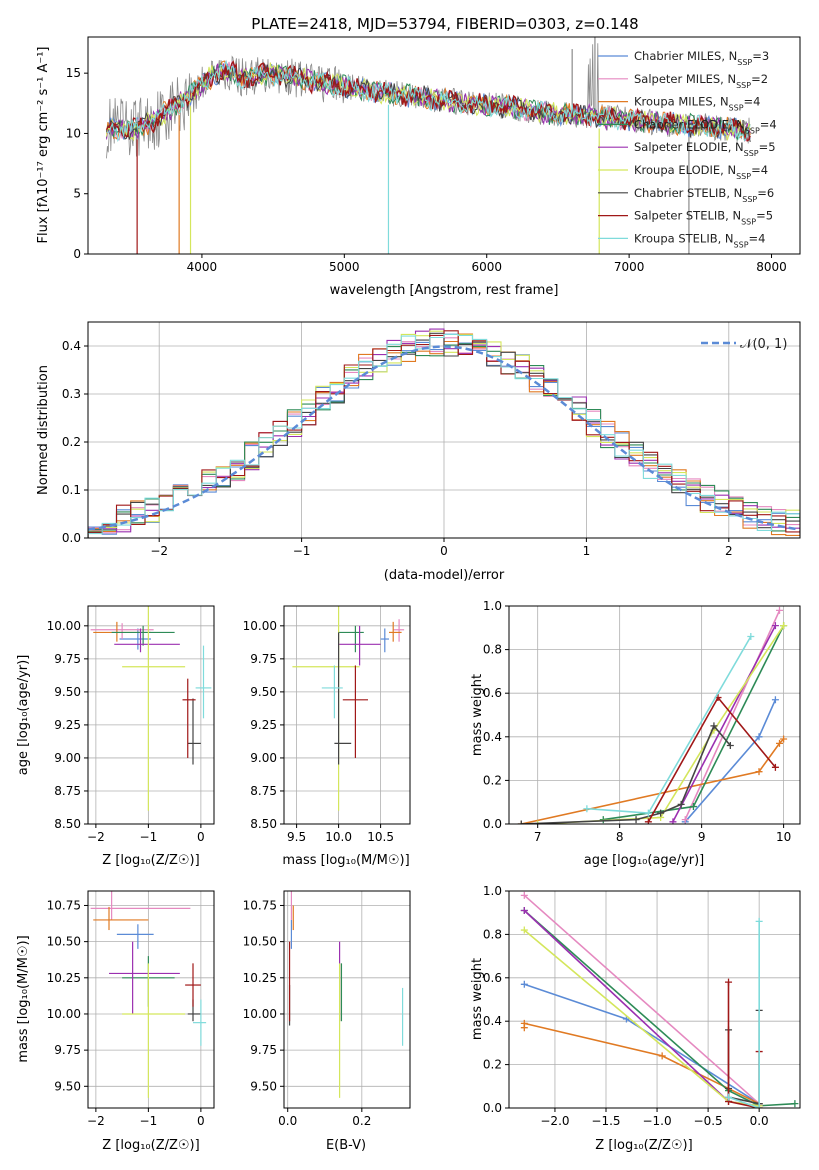  Describe the element at coordinates (492, 1021) in the screenshot. I see `y-tick-label: 0.4` at that location.